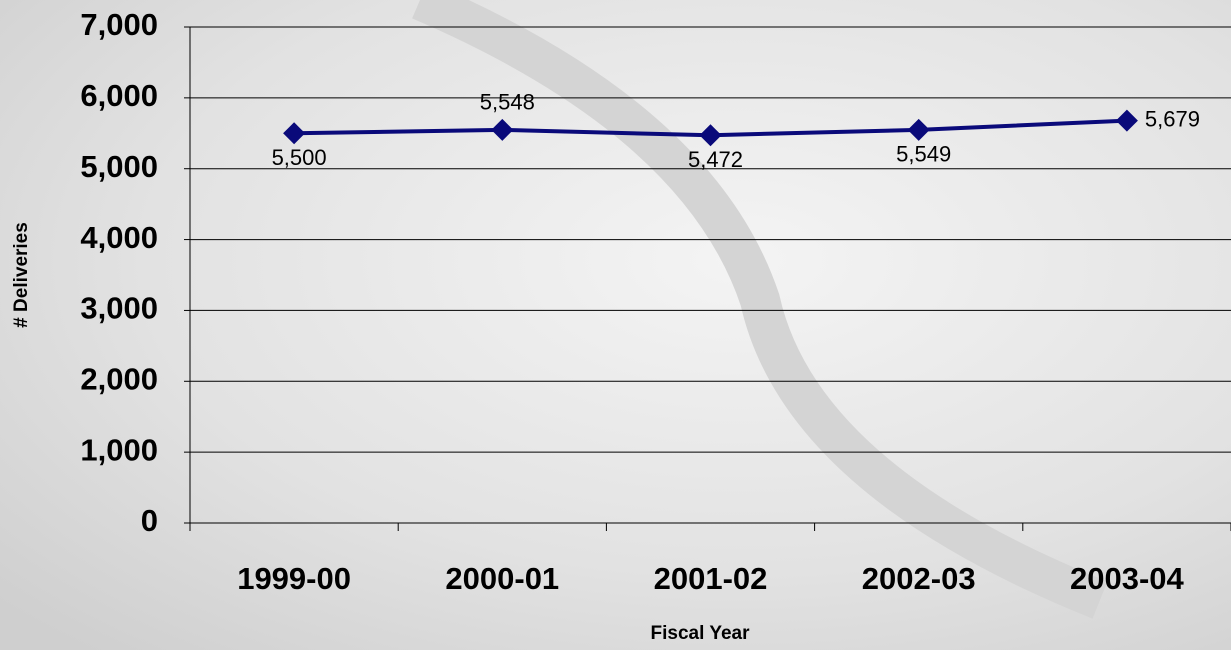 The height and width of the screenshot is (650, 1231). Describe the element at coordinates (119, 378) in the screenshot. I see `y-tick-label: 2,000` at that location.